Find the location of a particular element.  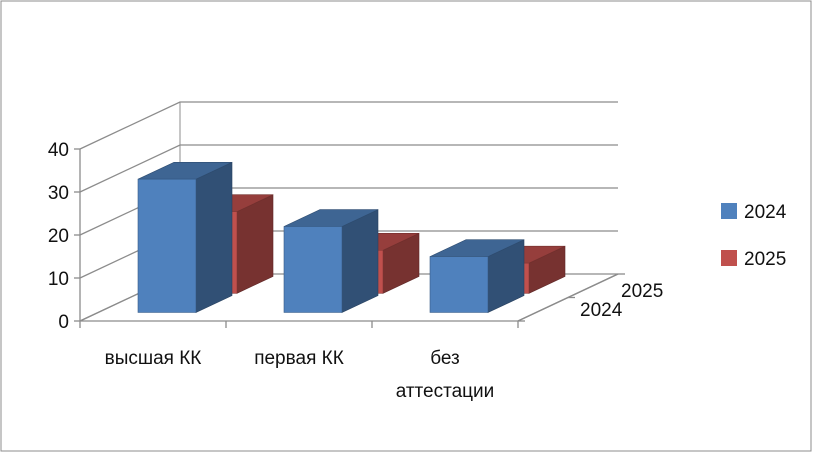

x-axis: высшая КК первая КК без аттестации is located at coordinates (299, 361).